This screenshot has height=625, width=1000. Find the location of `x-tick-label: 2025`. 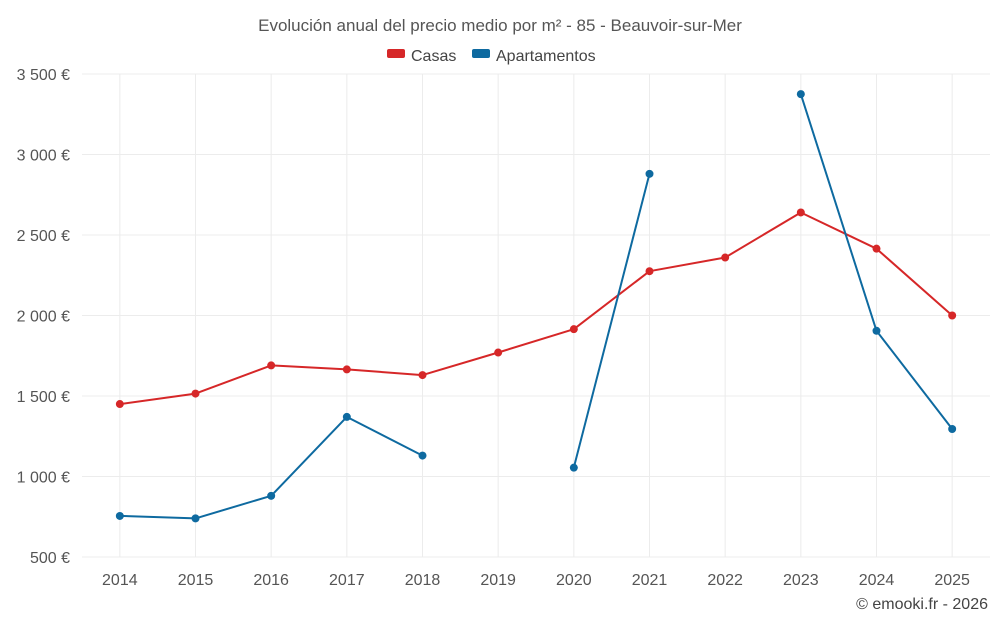

x-tick-label: 2025 is located at coordinates (952, 580).